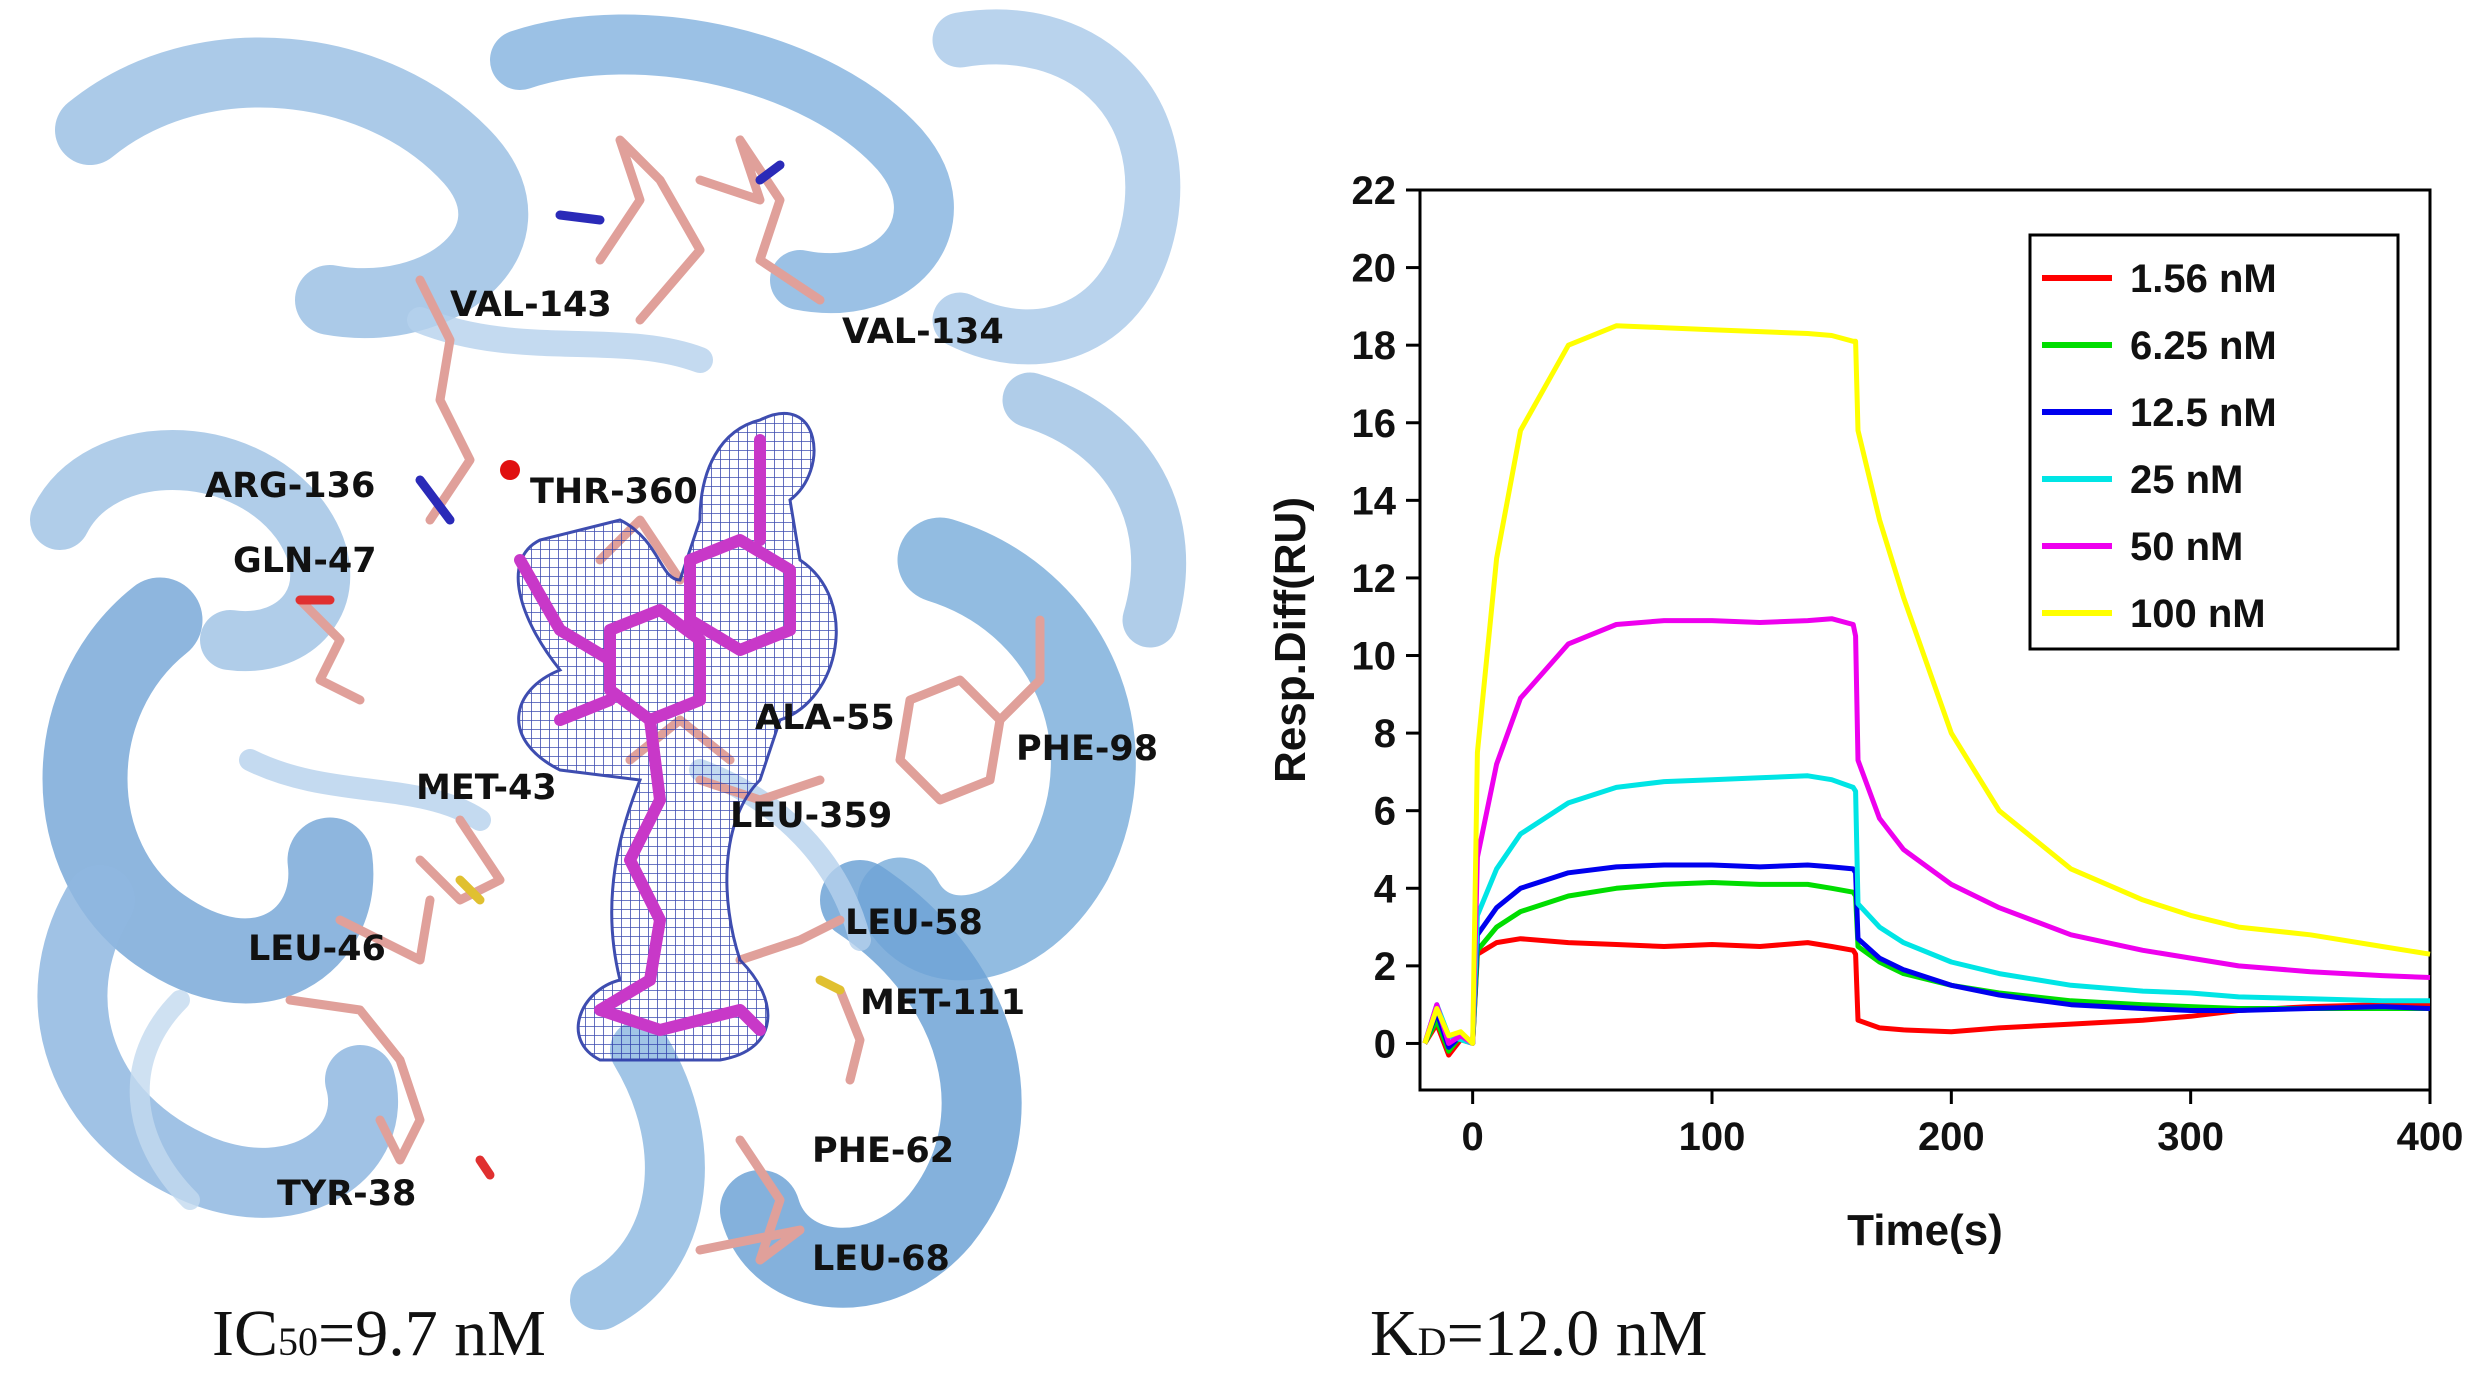 The width and height of the screenshot is (2481, 1388). Describe the element at coordinates (942, 1003) in the screenshot. I see `residue-label: MET-111` at that location.